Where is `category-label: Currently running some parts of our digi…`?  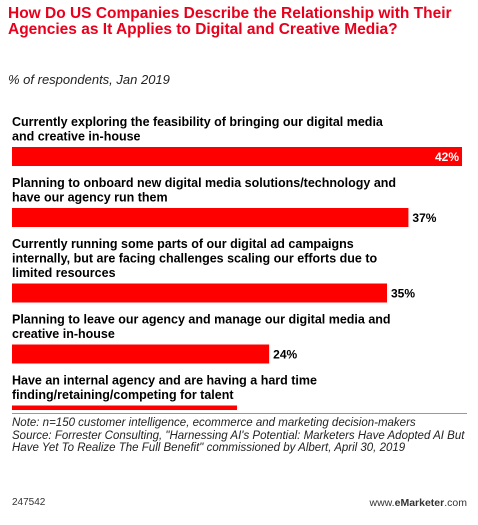
category-label: Currently running some parts of our digi… is located at coordinates (194, 258).